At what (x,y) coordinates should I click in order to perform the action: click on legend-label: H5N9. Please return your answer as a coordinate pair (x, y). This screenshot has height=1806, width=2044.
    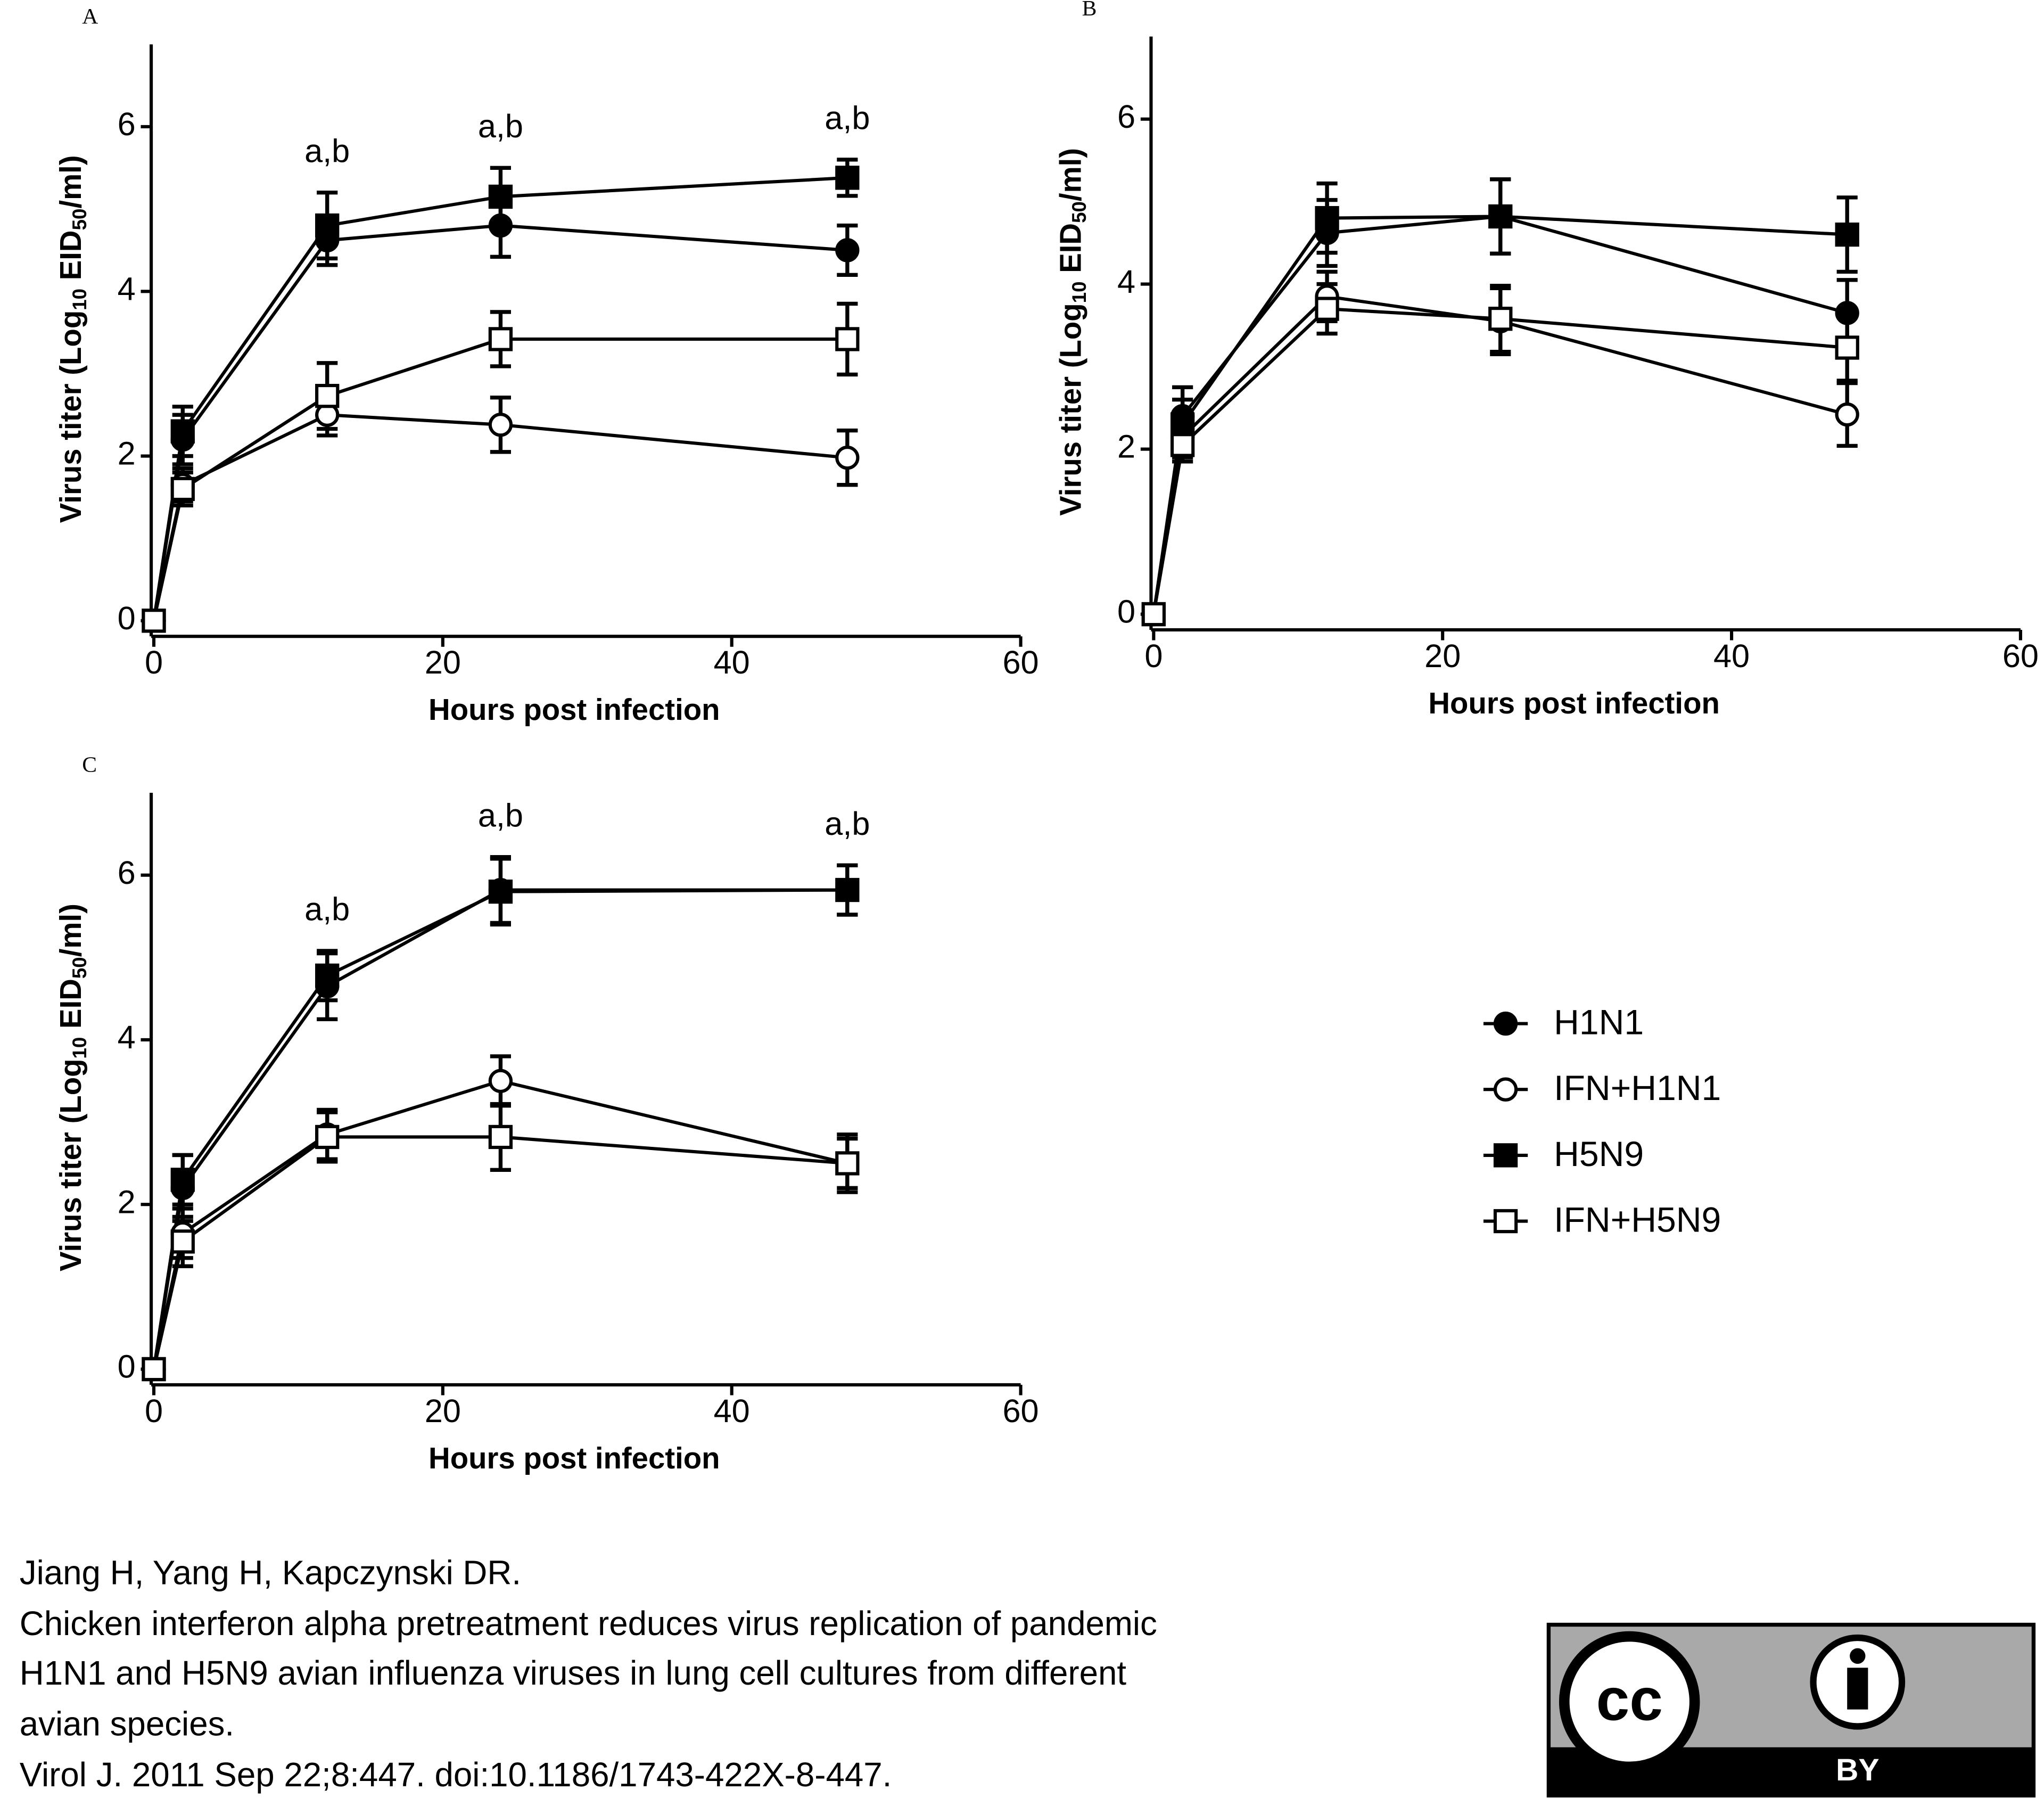
    Looking at the image, I should click on (1599, 1154).